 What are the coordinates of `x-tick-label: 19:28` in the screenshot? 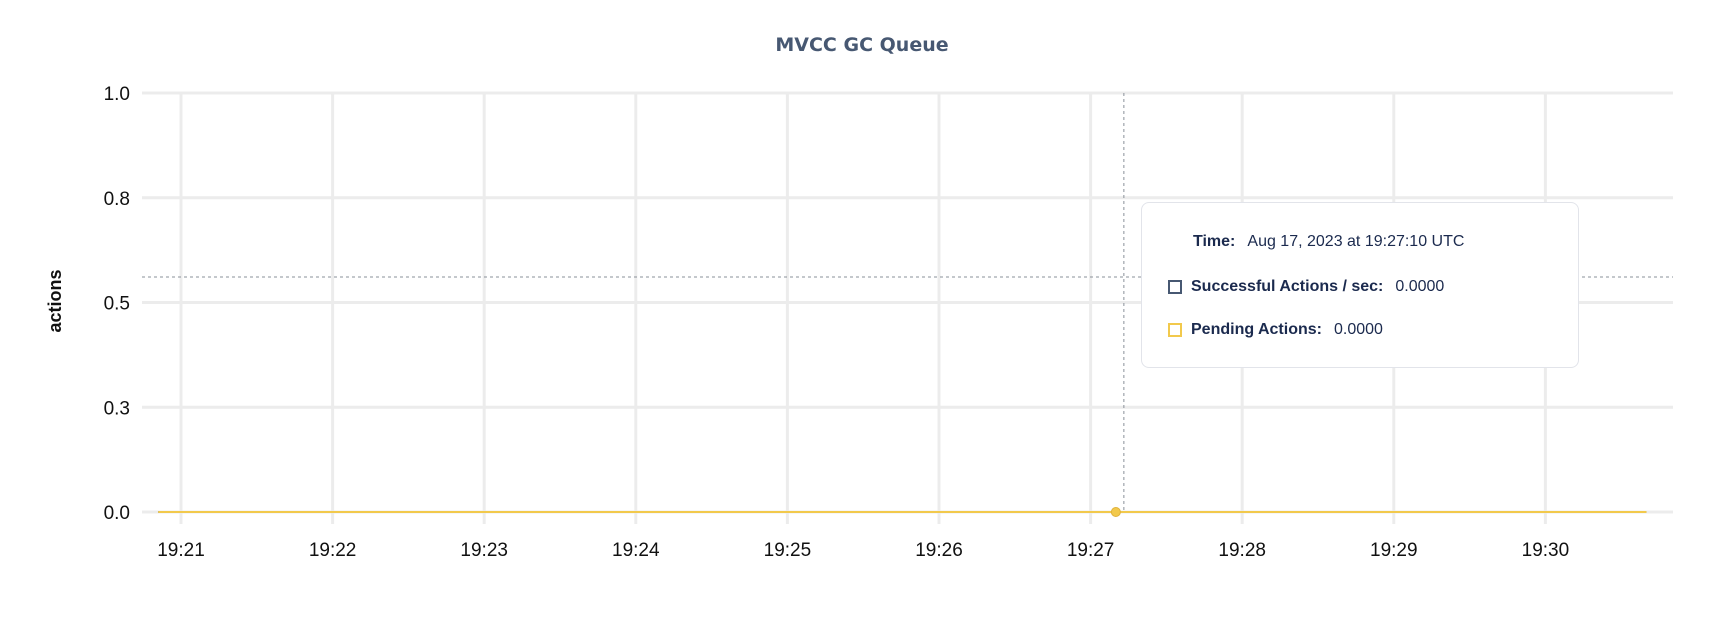 It's located at (1242, 550).